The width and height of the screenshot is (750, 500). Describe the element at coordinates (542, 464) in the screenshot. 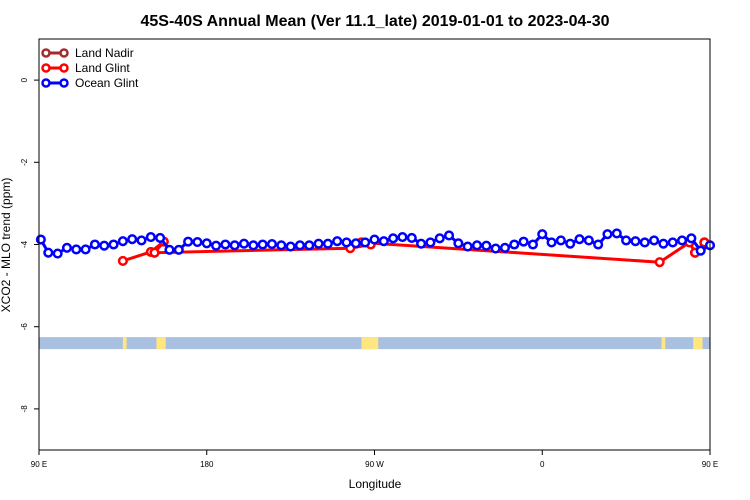

I see `x-tick-label: 0` at that location.